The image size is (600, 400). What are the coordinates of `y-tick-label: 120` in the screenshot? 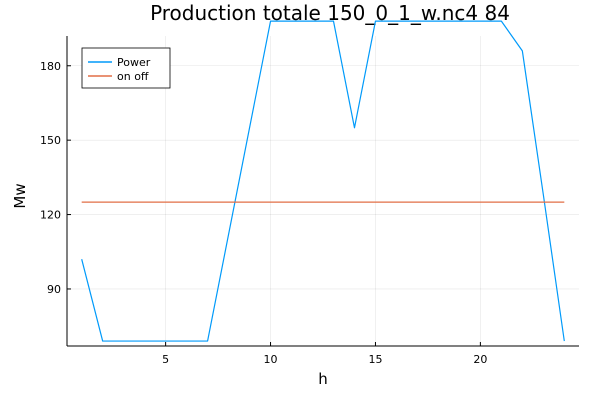 It's located at (50, 215).